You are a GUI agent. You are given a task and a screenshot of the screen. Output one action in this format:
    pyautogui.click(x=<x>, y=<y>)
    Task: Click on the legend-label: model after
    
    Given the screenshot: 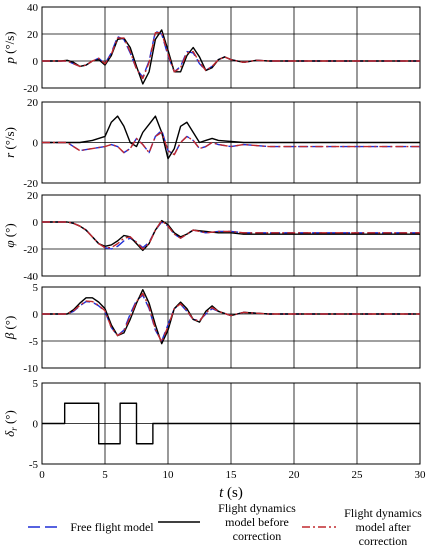 What is the action you would take?
    pyautogui.click(x=383, y=527)
    